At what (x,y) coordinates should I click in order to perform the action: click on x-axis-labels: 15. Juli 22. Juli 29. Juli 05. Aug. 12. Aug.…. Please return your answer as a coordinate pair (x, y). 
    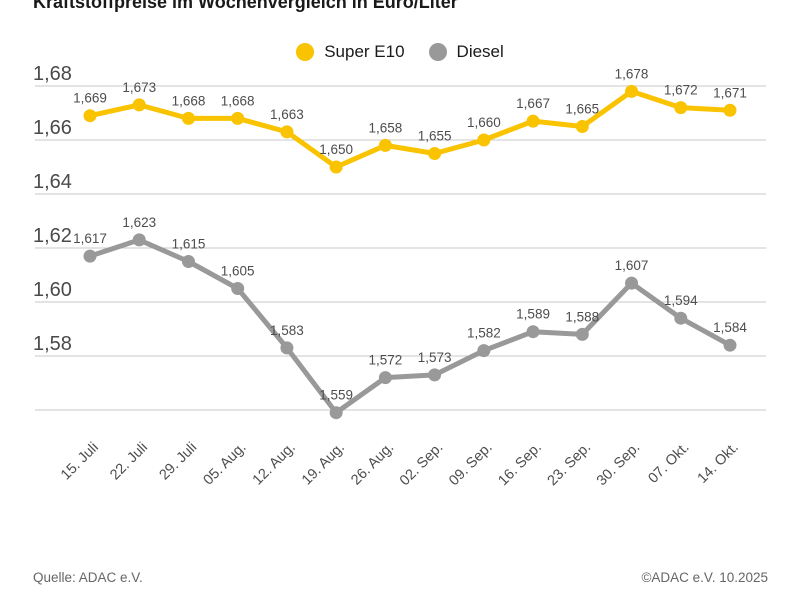
    Looking at the image, I should click on (400, 465).